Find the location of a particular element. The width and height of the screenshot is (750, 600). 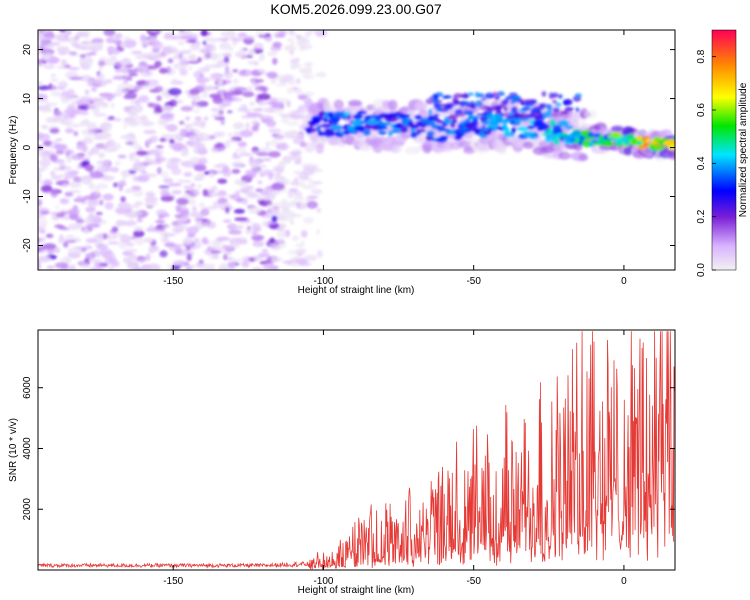

spectrogram-x-label: Height of straight line (km) is located at coordinates (356, 290).